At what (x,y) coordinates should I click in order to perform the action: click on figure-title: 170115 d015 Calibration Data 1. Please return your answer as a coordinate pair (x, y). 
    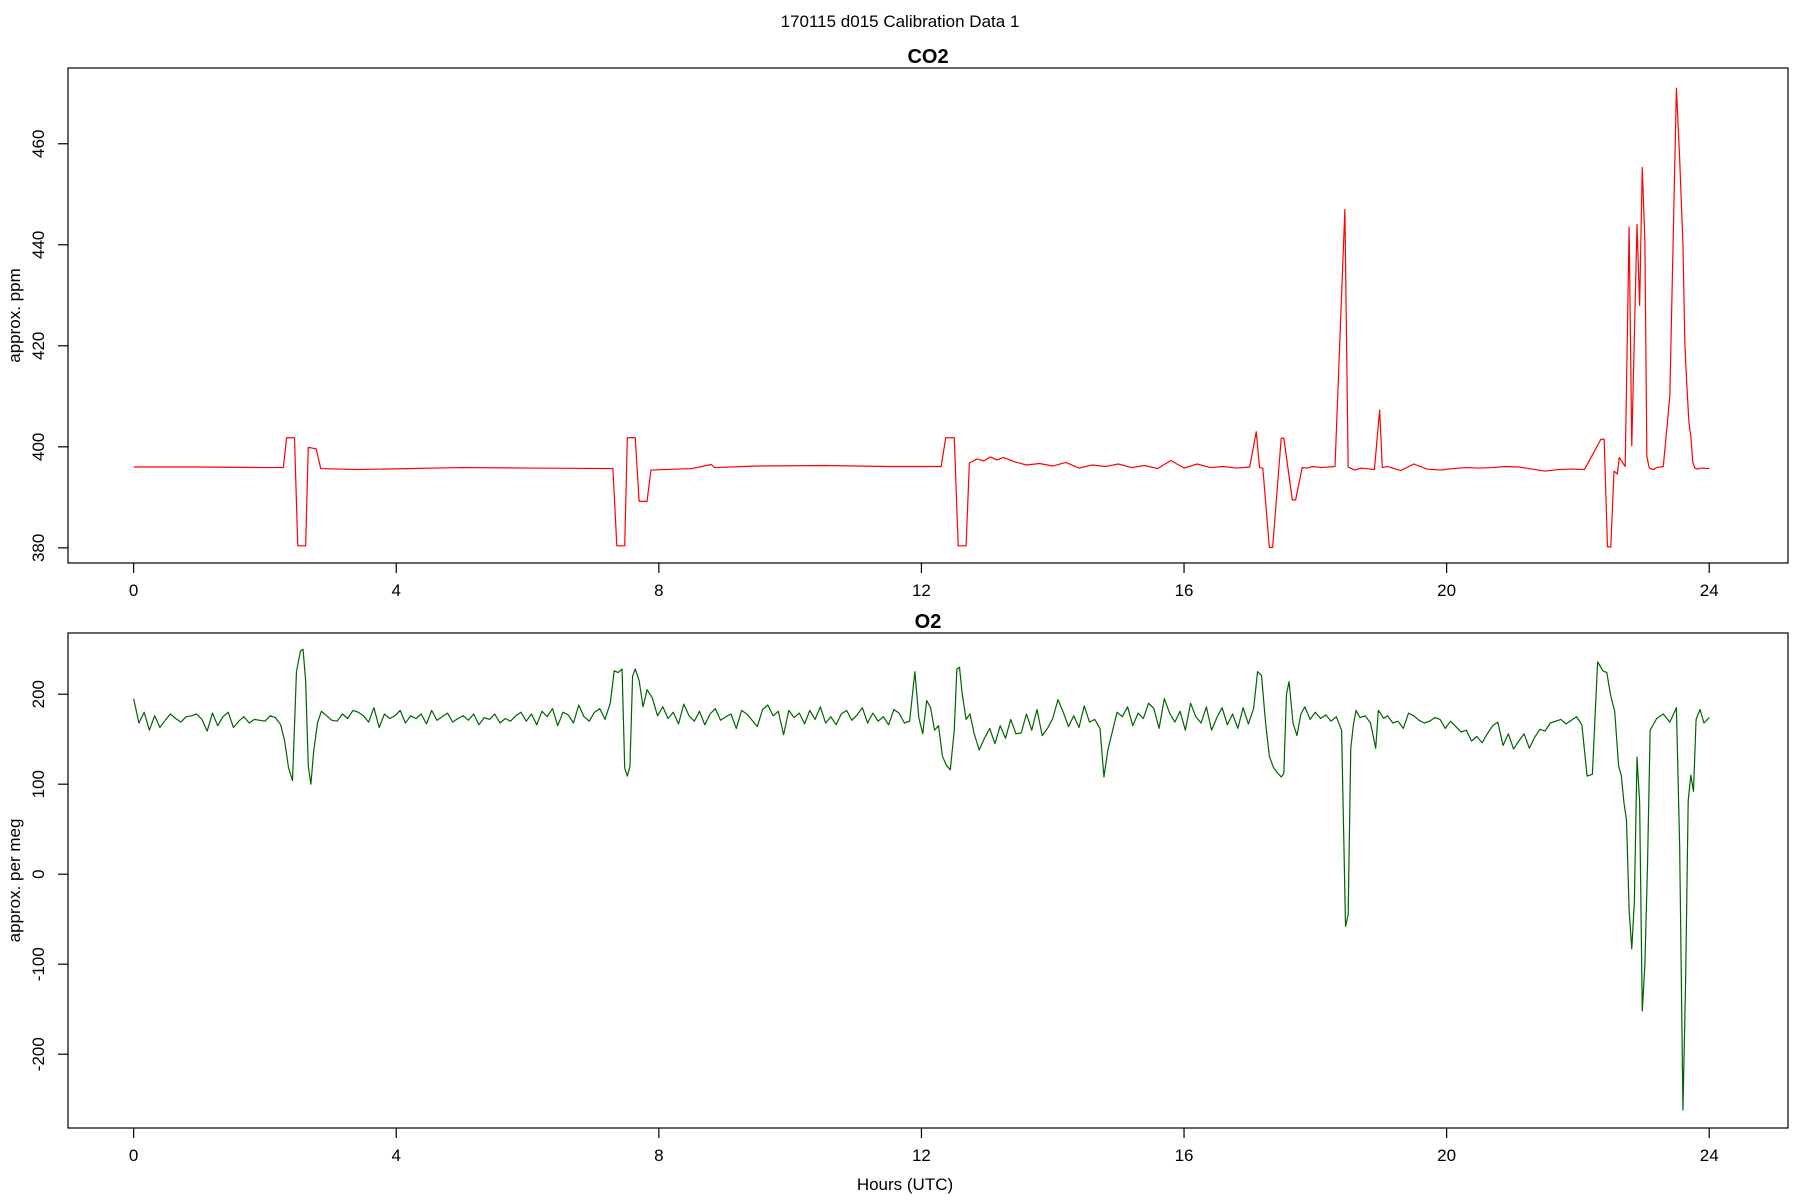
    Looking at the image, I should click on (900, 21).